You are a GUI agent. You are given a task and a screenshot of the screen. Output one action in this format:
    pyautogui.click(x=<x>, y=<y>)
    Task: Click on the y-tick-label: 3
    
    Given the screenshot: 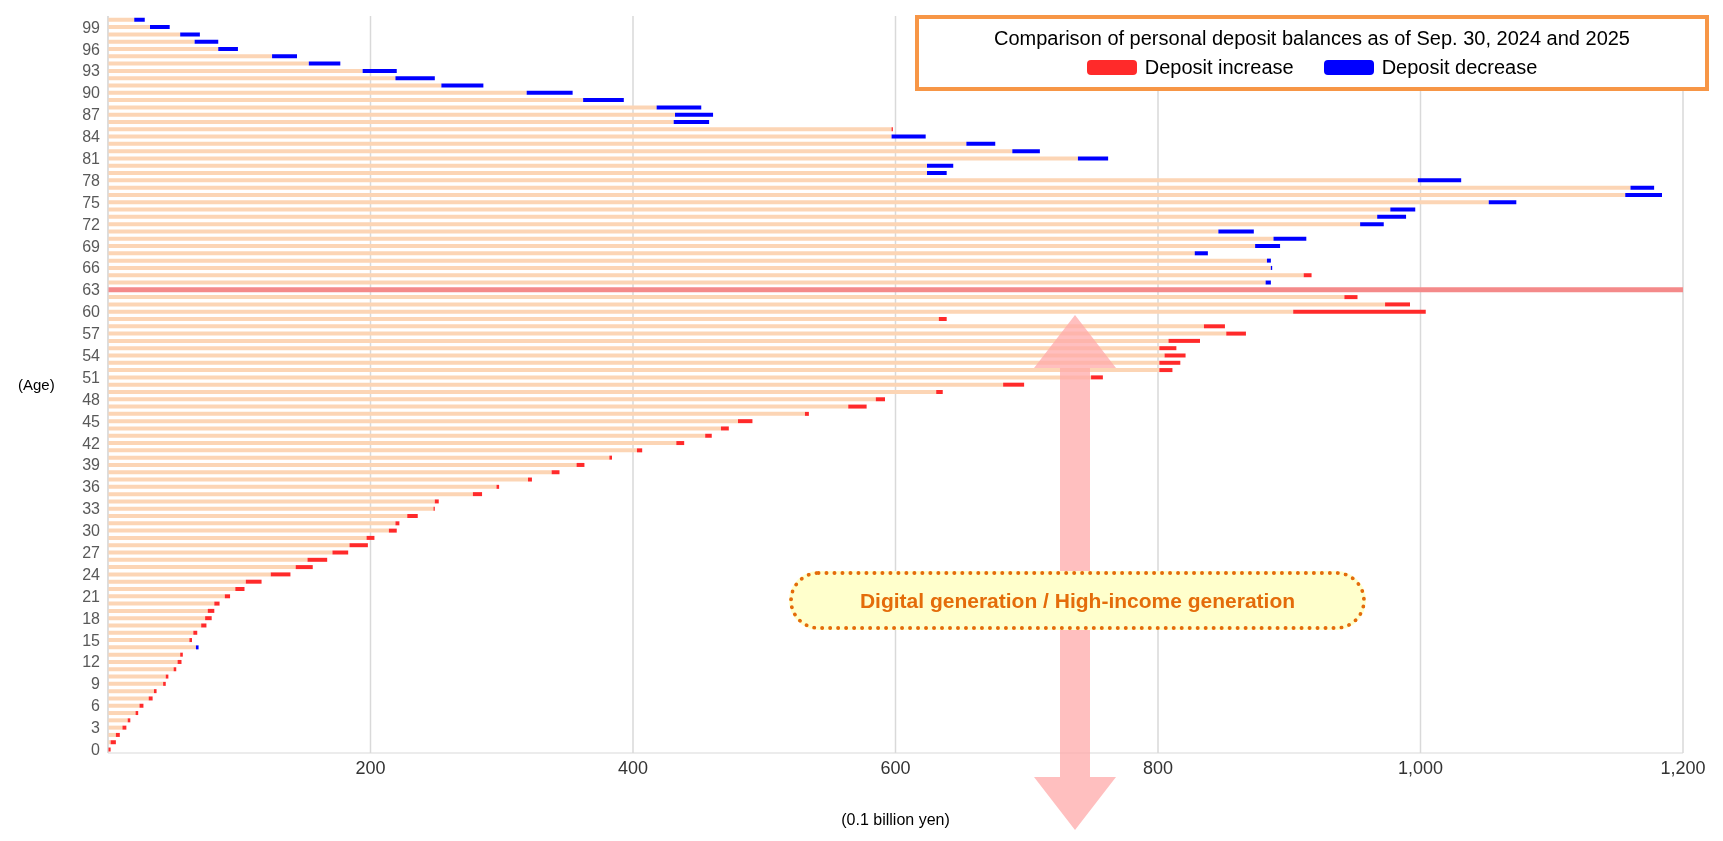 What is the action you would take?
    pyautogui.click(x=96, y=728)
    